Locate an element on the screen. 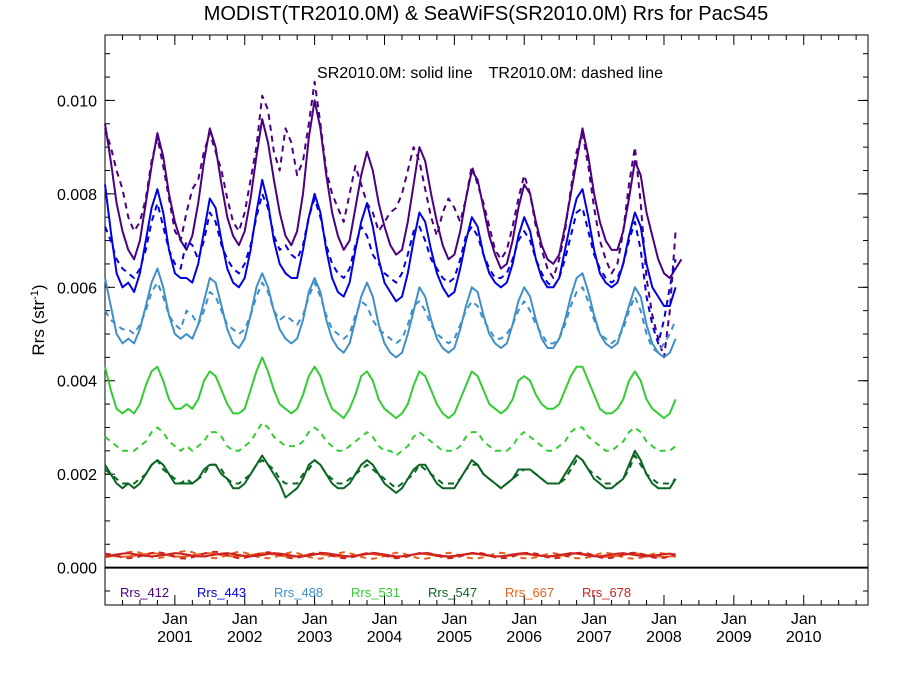  rrs-531-solid-line is located at coordinates (390, 388).